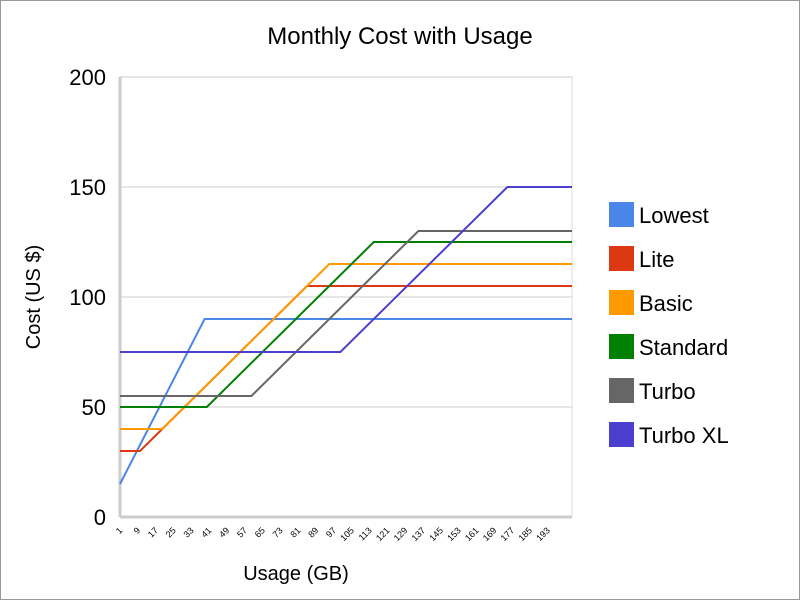 The width and height of the screenshot is (800, 600). Describe the element at coordinates (313, 532) in the screenshot. I see `x-tick-label: 89` at that location.